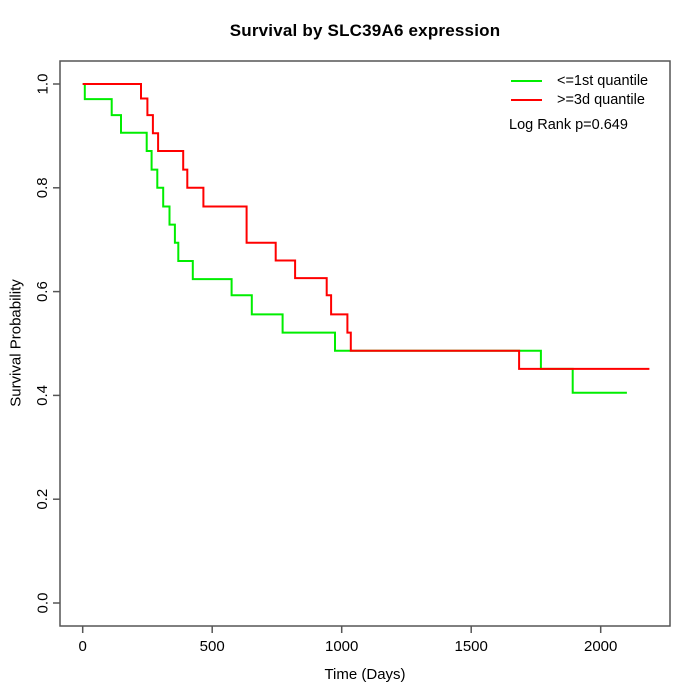  I want to click on x-axis-tick-label: 0, so click(83, 646).